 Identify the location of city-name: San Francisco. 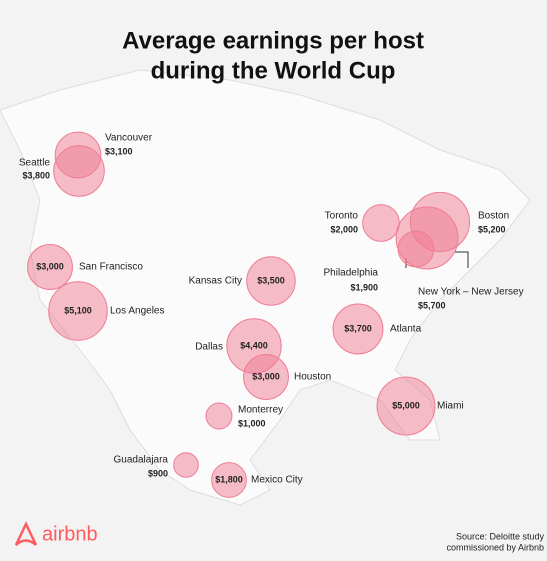
(111, 267).